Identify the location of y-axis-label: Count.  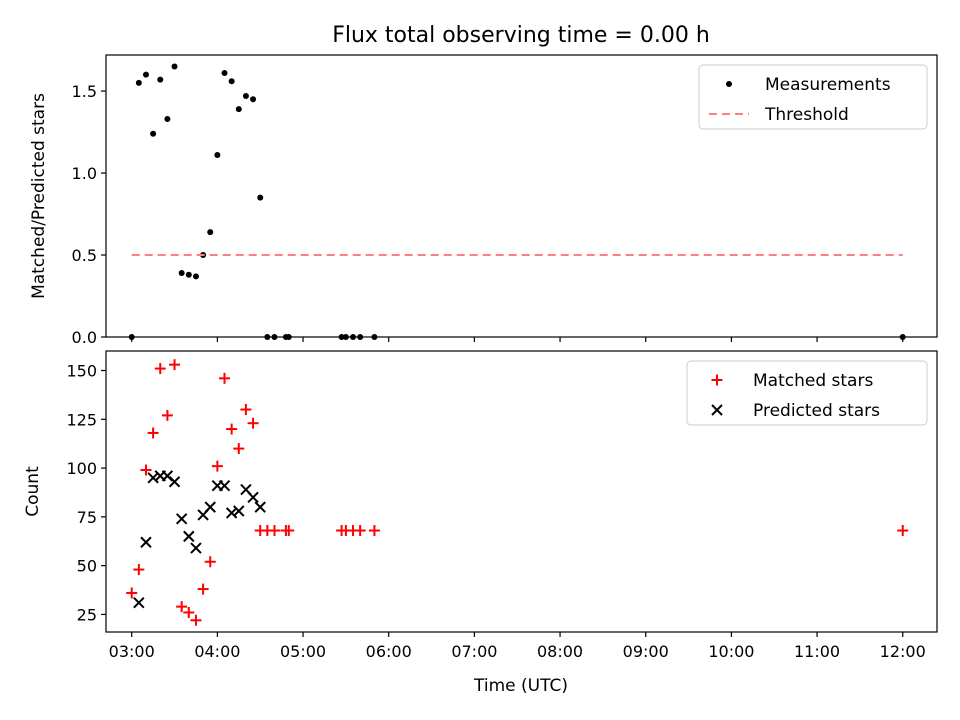
(33, 491).